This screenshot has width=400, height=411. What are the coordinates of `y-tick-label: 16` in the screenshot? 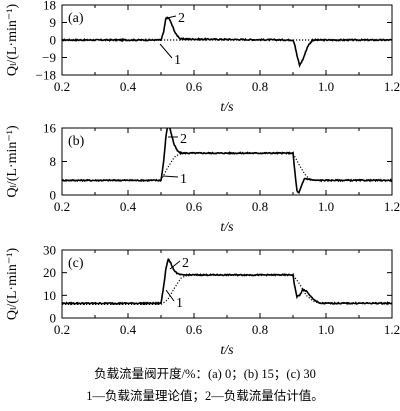 It's located at (50, 128).